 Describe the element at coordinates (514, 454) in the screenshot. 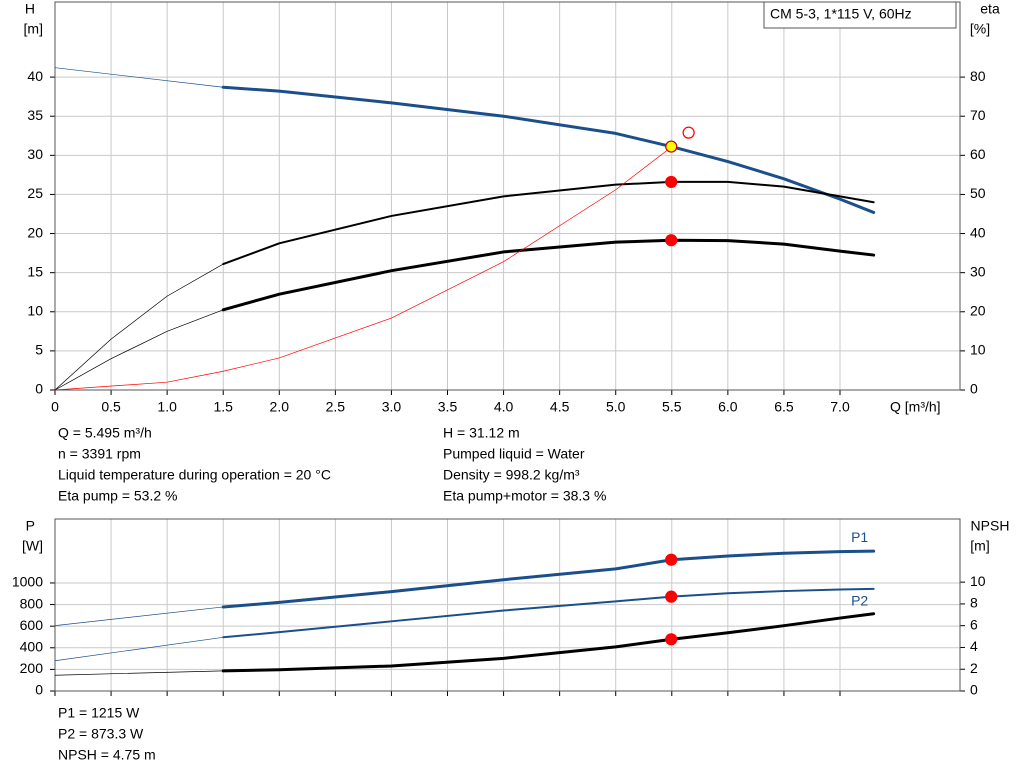

I see `readout: Pumped liquid = Water` at that location.